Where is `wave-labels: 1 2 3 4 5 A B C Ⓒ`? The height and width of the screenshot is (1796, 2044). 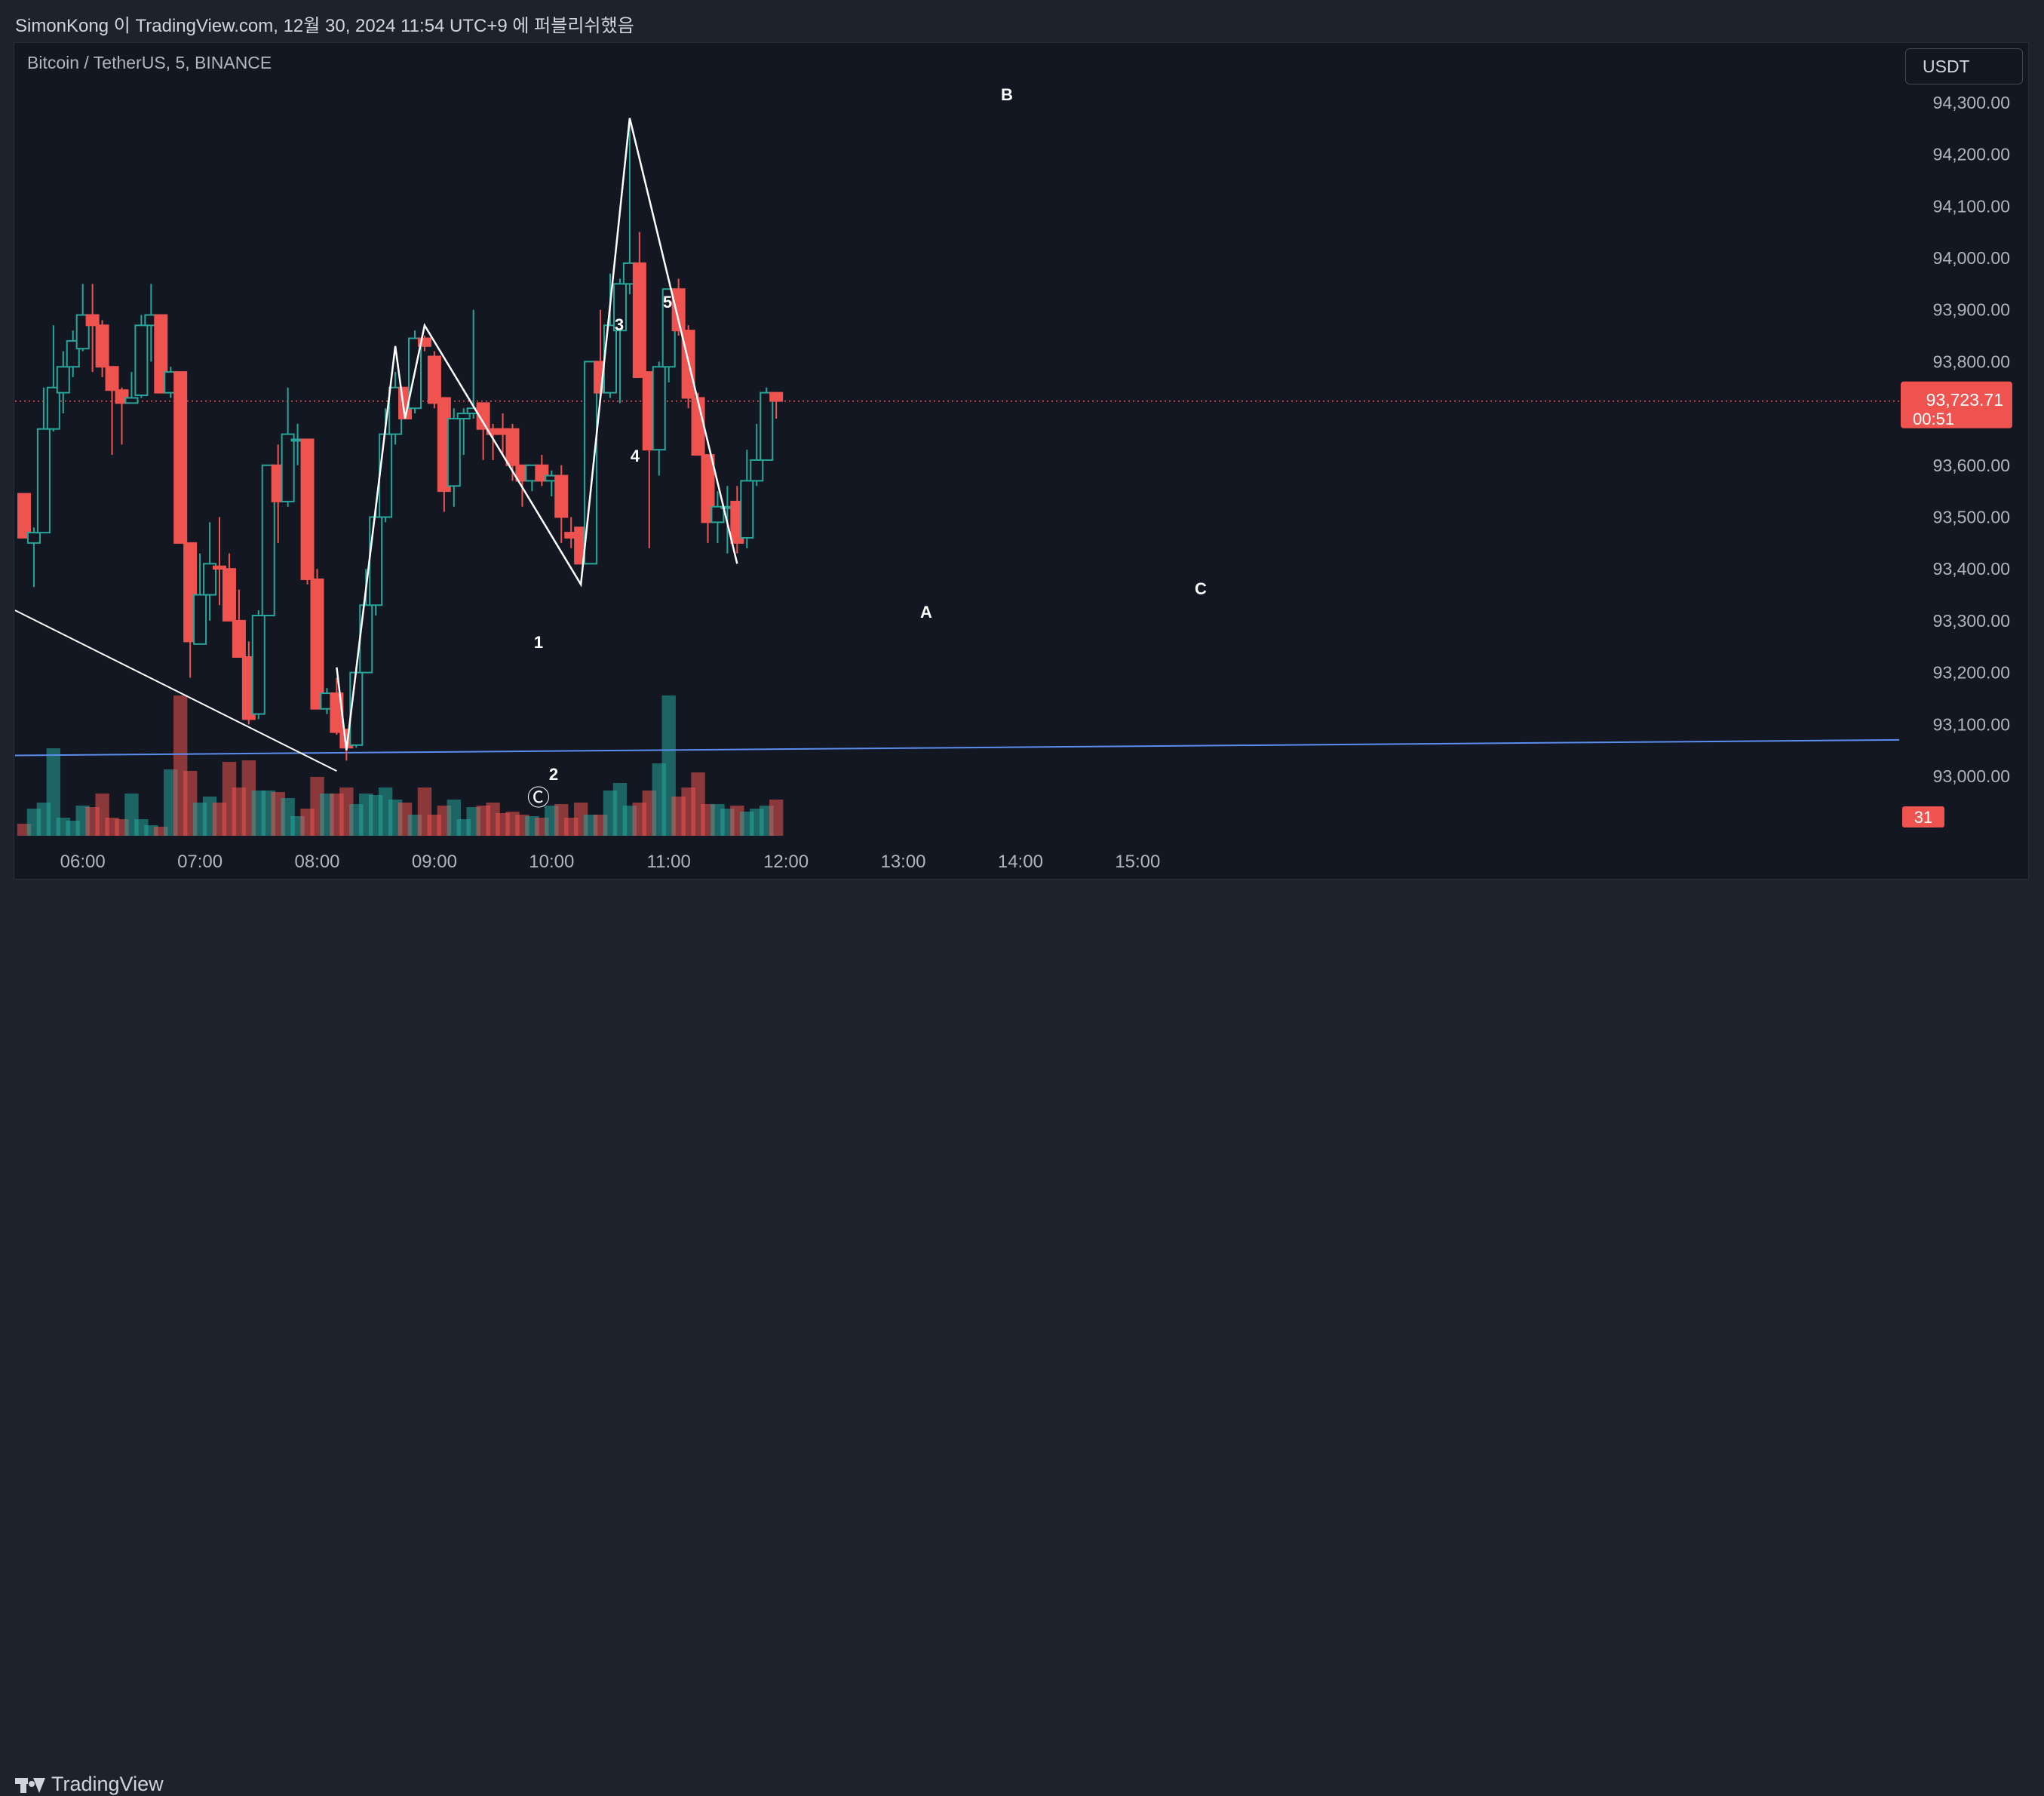
wave-labels: 1 2 3 4 5 A B C Ⓒ is located at coordinates (867, 448).